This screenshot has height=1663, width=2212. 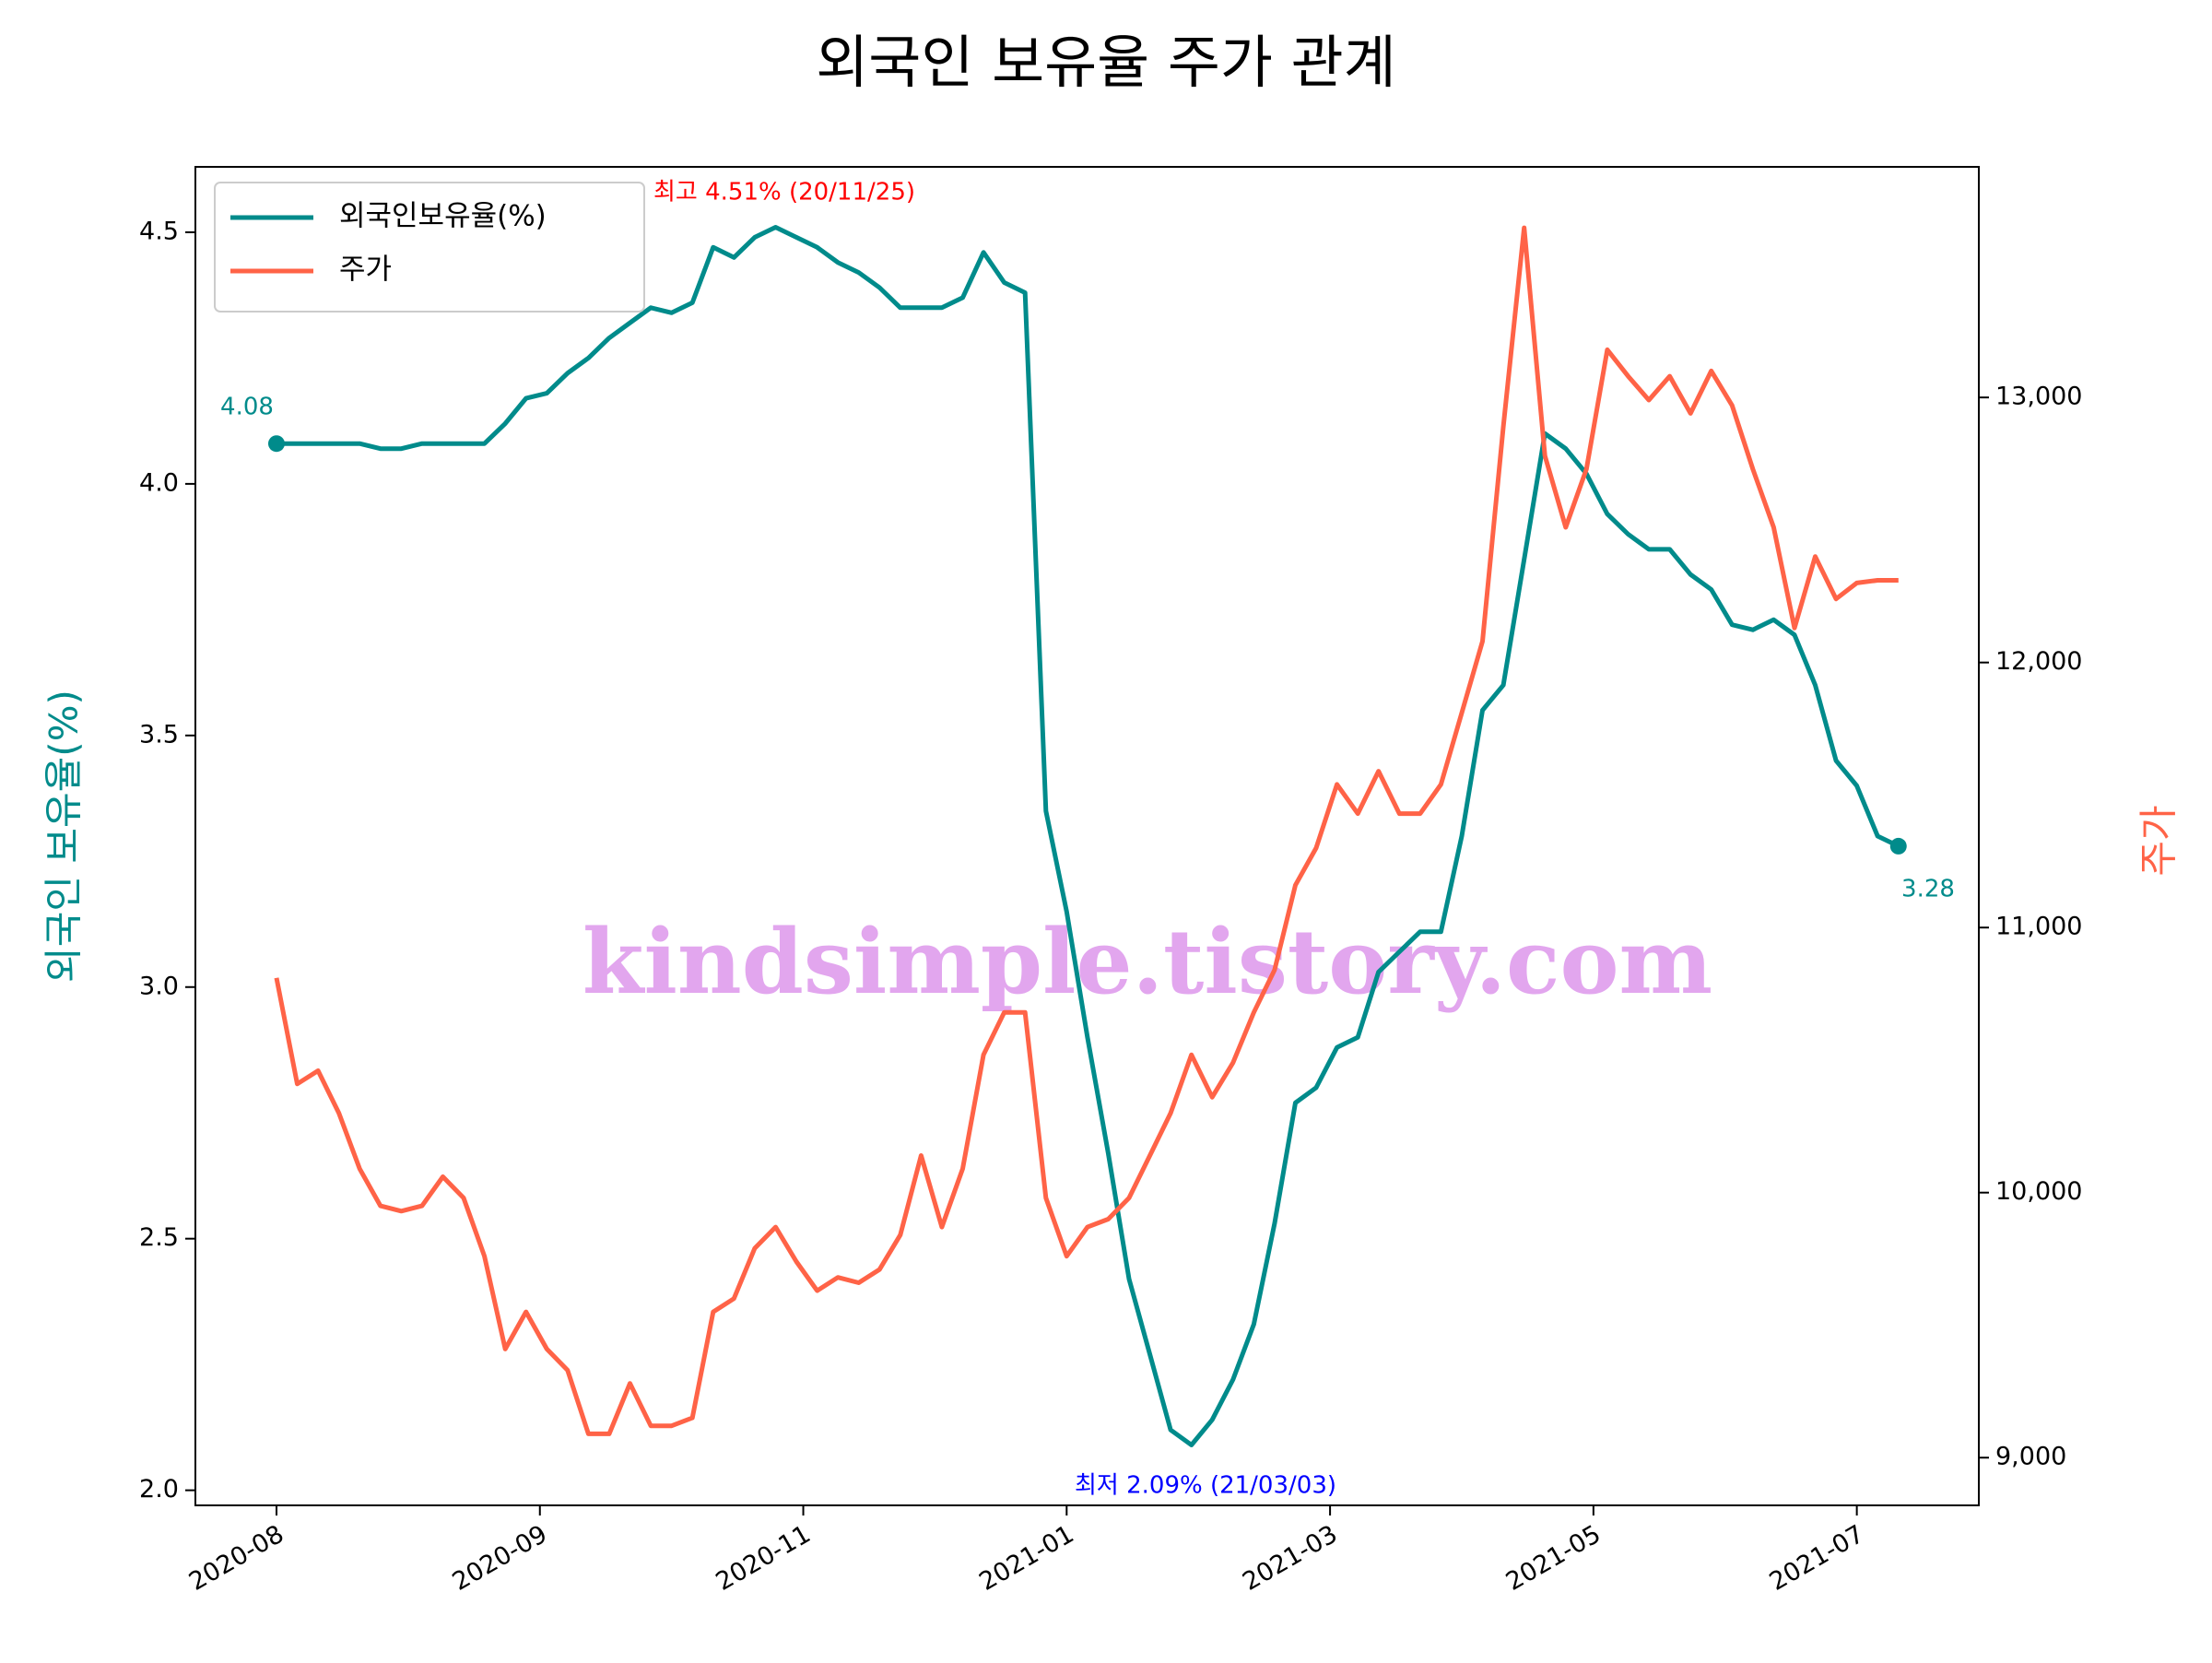 What do you see at coordinates (784, 192) in the screenshot?
I see `annotation: 최고 4.51% (20/11/25)` at bounding box center [784, 192].